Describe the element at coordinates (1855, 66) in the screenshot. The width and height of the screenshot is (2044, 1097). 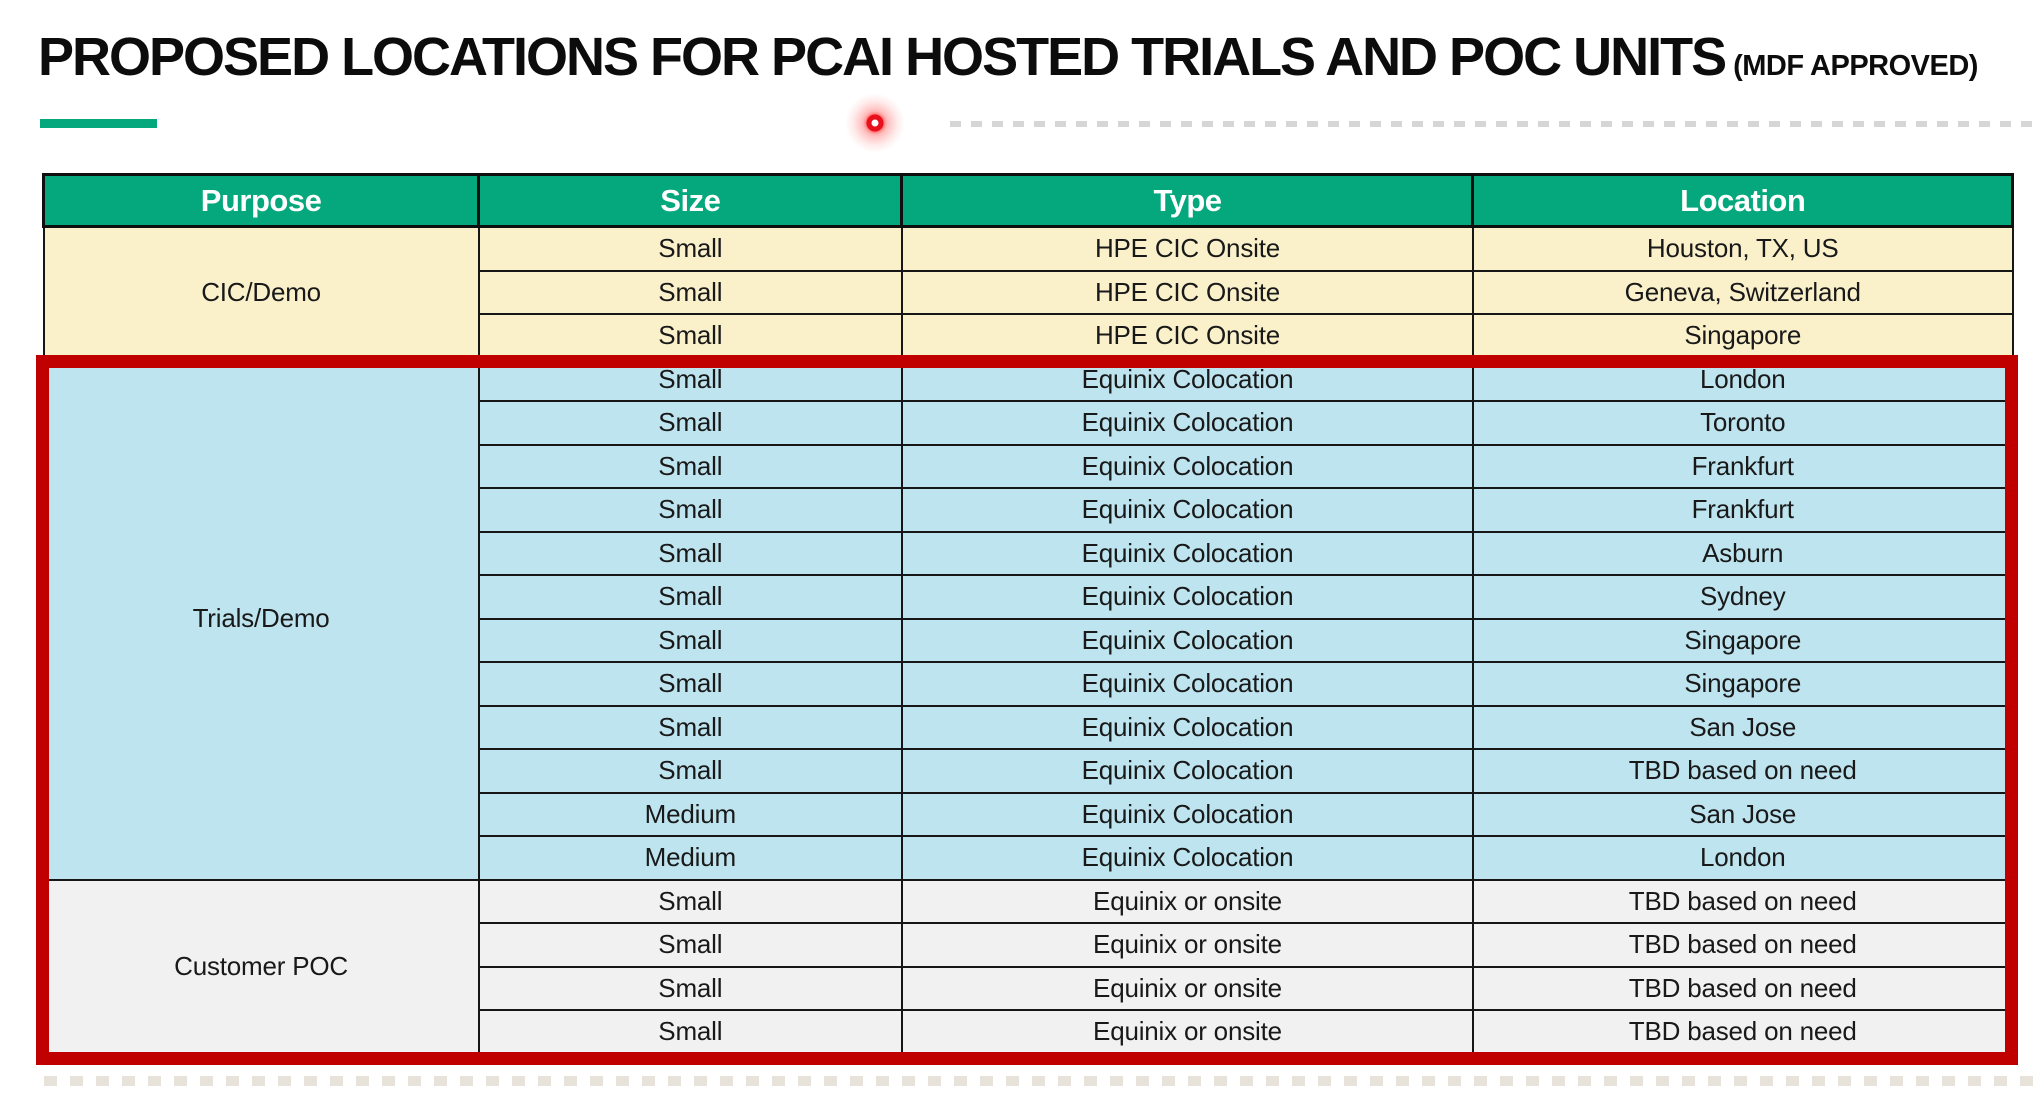
I see `page-title-badge: (MDF APPROVED)` at that location.